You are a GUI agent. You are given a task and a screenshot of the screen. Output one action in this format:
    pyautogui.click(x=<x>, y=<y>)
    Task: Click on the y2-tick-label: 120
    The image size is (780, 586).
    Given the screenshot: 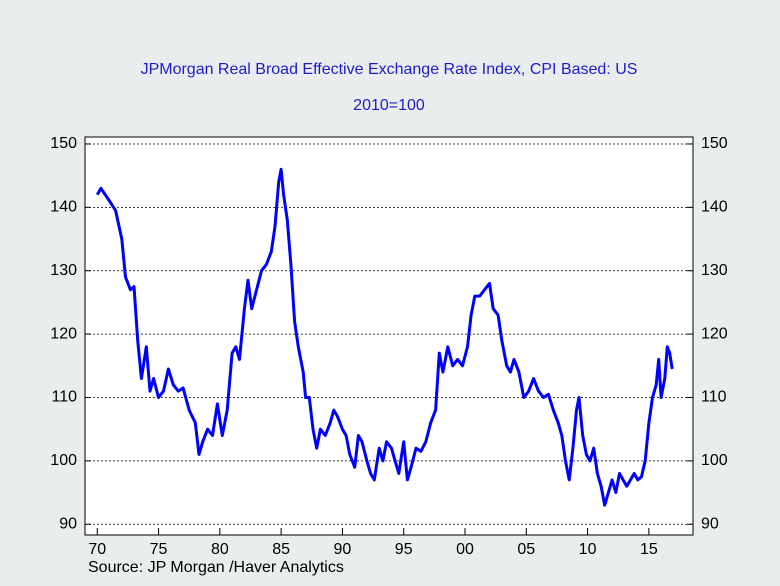 What is the action you would take?
    pyautogui.click(x=714, y=333)
    